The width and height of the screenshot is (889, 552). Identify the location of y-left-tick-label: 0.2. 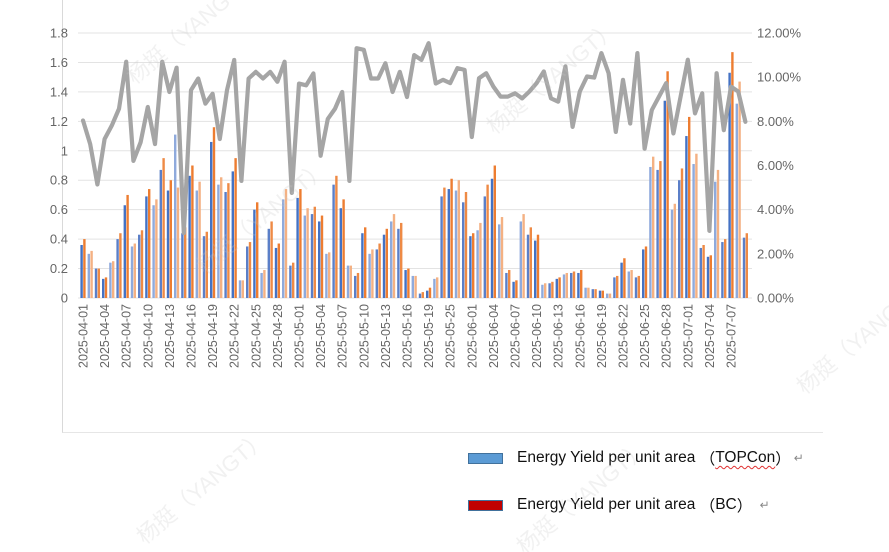
(59, 268).